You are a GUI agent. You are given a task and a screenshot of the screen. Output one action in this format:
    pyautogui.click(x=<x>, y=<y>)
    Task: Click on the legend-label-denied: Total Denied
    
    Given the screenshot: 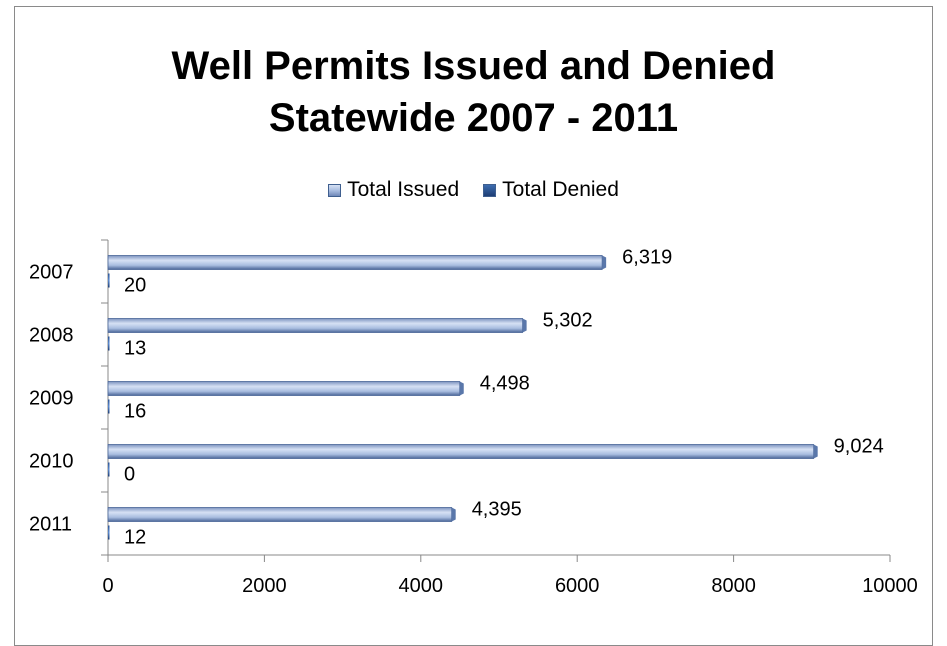 What is the action you would take?
    pyautogui.click(x=560, y=189)
    